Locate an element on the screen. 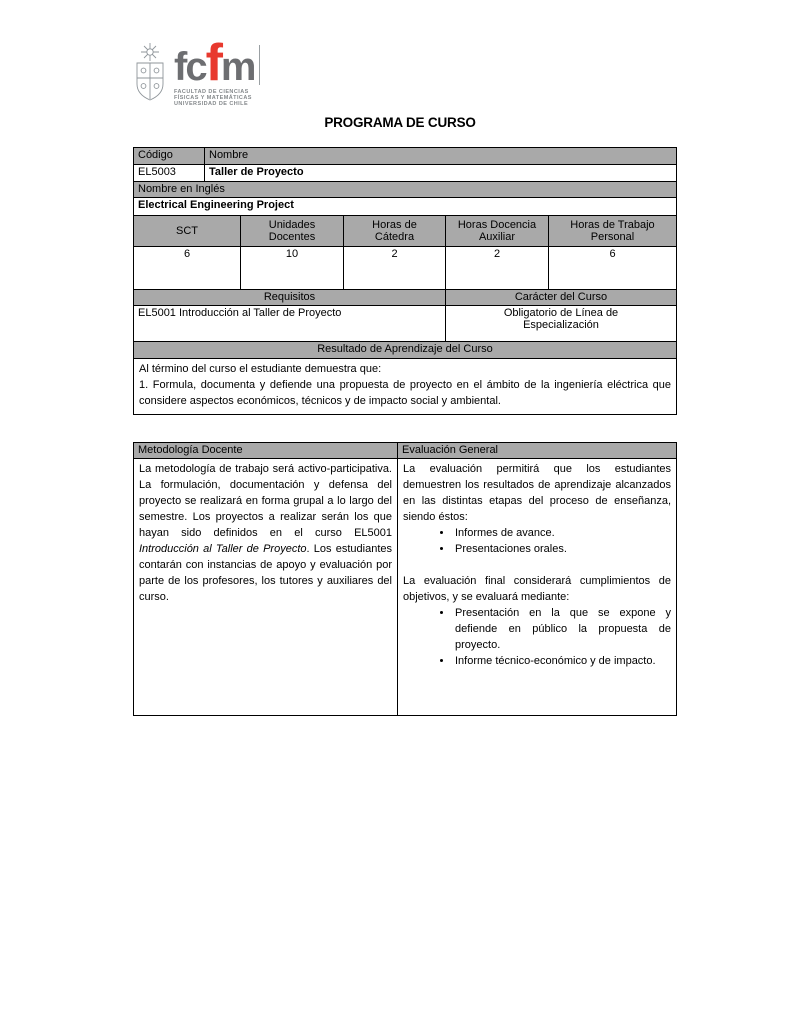  wordmark-letter: f is located at coordinates (180, 67).